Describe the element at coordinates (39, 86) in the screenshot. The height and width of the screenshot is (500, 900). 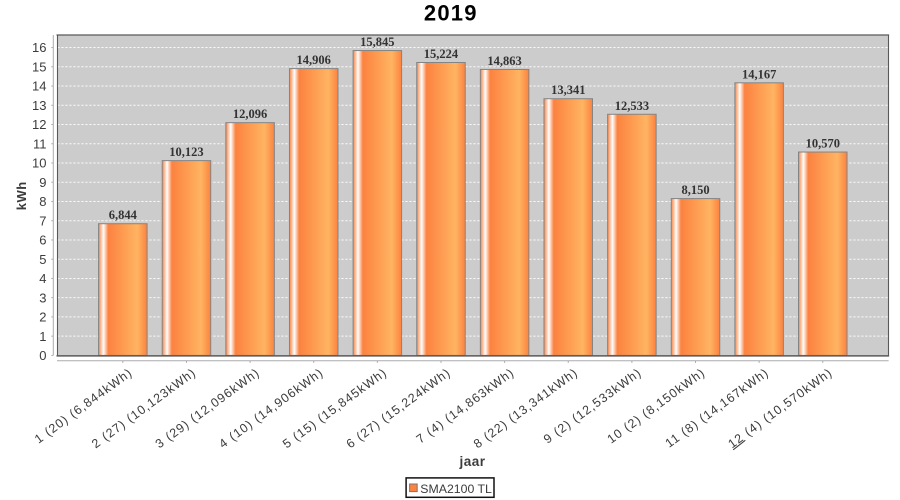
I see `svg-text: 14` at that location.